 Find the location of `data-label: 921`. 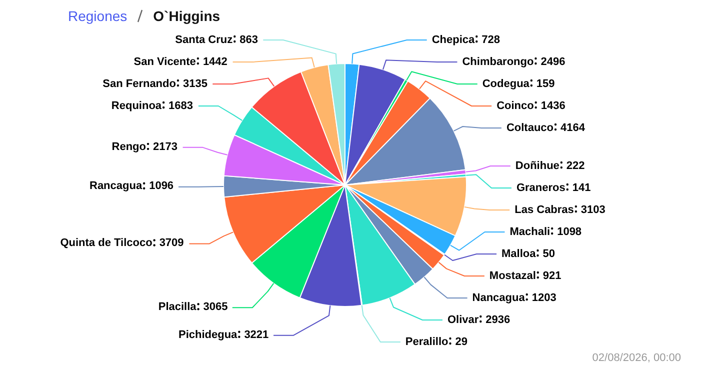

data-label: 921 is located at coordinates (552, 276).